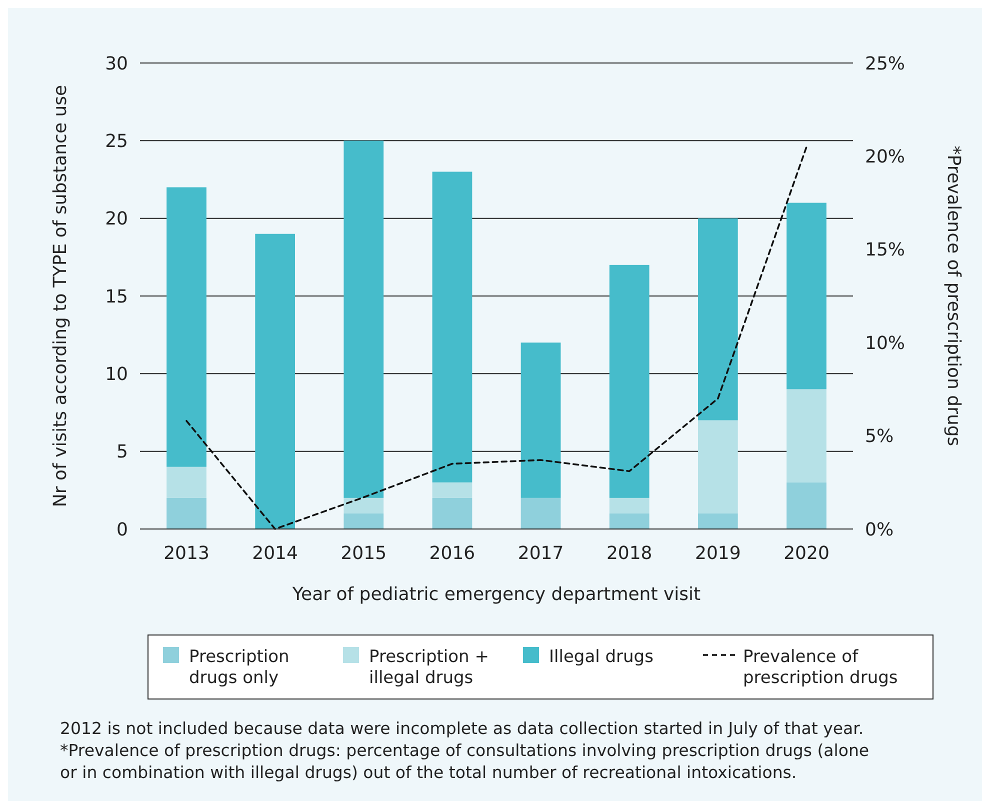 Image resolution: width=982 pixels, height=801 pixels. Describe the element at coordinates (885, 343) in the screenshot. I see `y2-tick-label: 10%` at that location.